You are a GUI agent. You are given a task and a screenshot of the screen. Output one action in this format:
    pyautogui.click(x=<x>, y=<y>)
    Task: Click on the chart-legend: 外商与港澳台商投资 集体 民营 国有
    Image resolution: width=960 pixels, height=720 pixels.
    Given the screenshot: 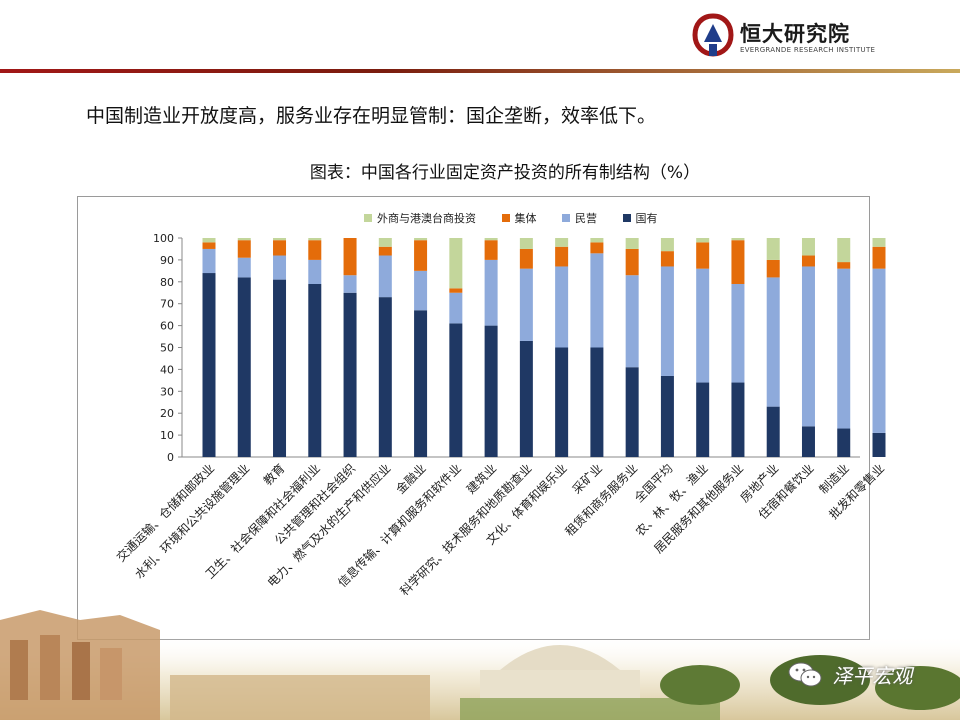 What is the action you would take?
    pyautogui.click(x=522, y=218)
    